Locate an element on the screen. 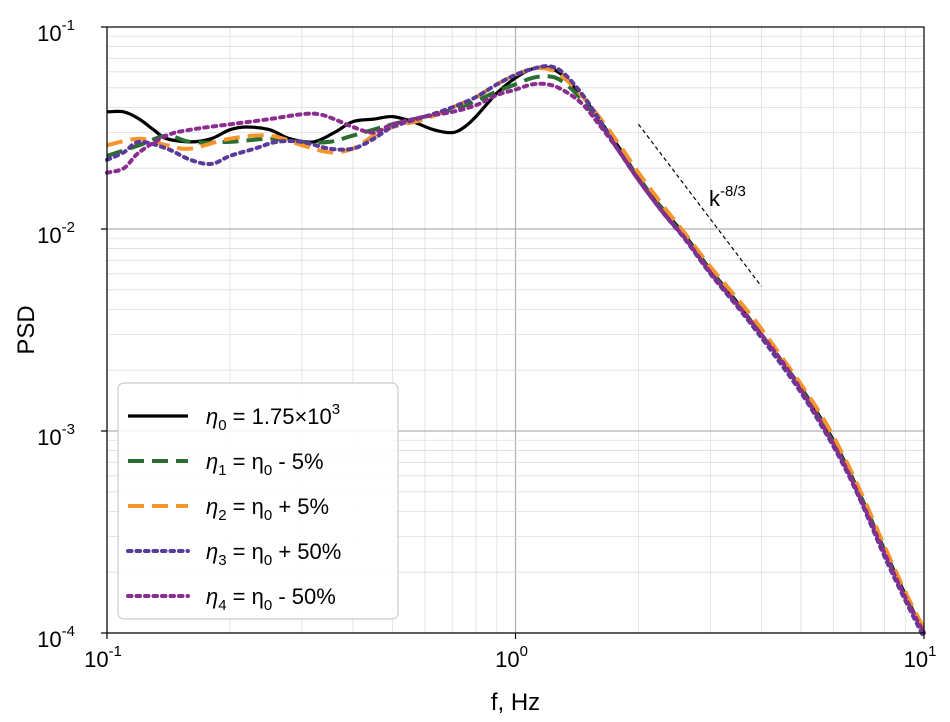 This screenshot has height=722, width=950. x-tick-label: 10⁰ is located at coordinates (511, 657).